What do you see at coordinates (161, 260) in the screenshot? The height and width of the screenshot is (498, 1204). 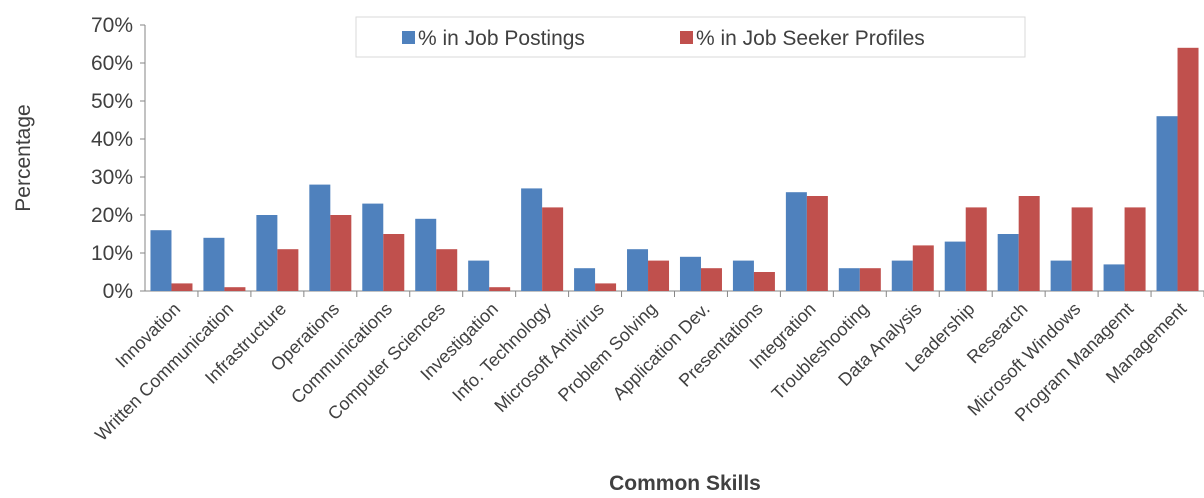 I see `bar-in-job-postings-innovation` at bounding box center [161, 260].